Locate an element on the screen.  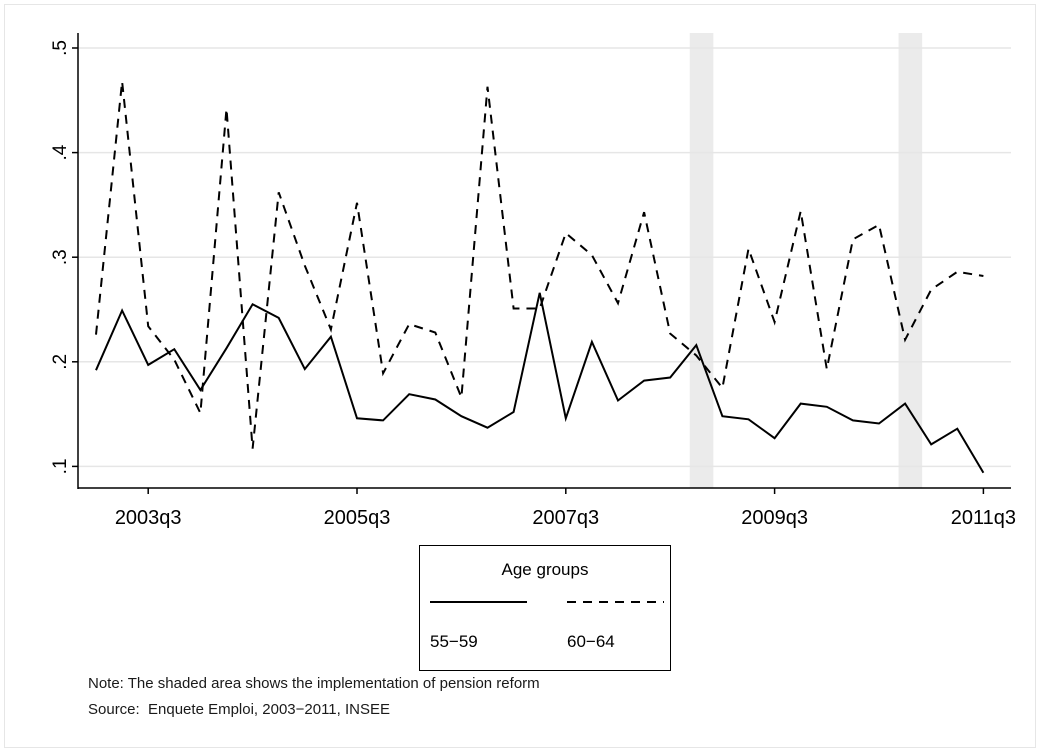
legend-swatches is located at coordinates (547, 602).